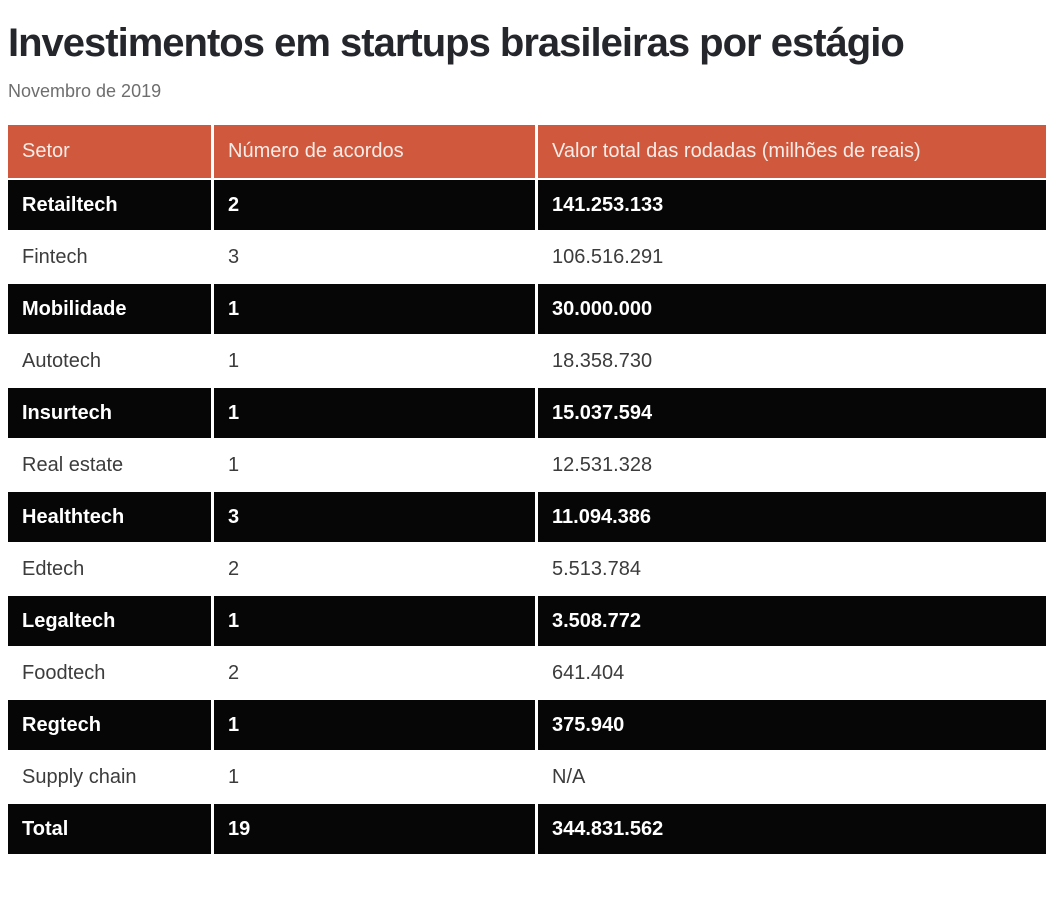 The width and height of the screenshot is (1048, 900). Describe the element at coordinates (111, 206) in the screenshot. I see `sector-cell: Retailtech` at that location.